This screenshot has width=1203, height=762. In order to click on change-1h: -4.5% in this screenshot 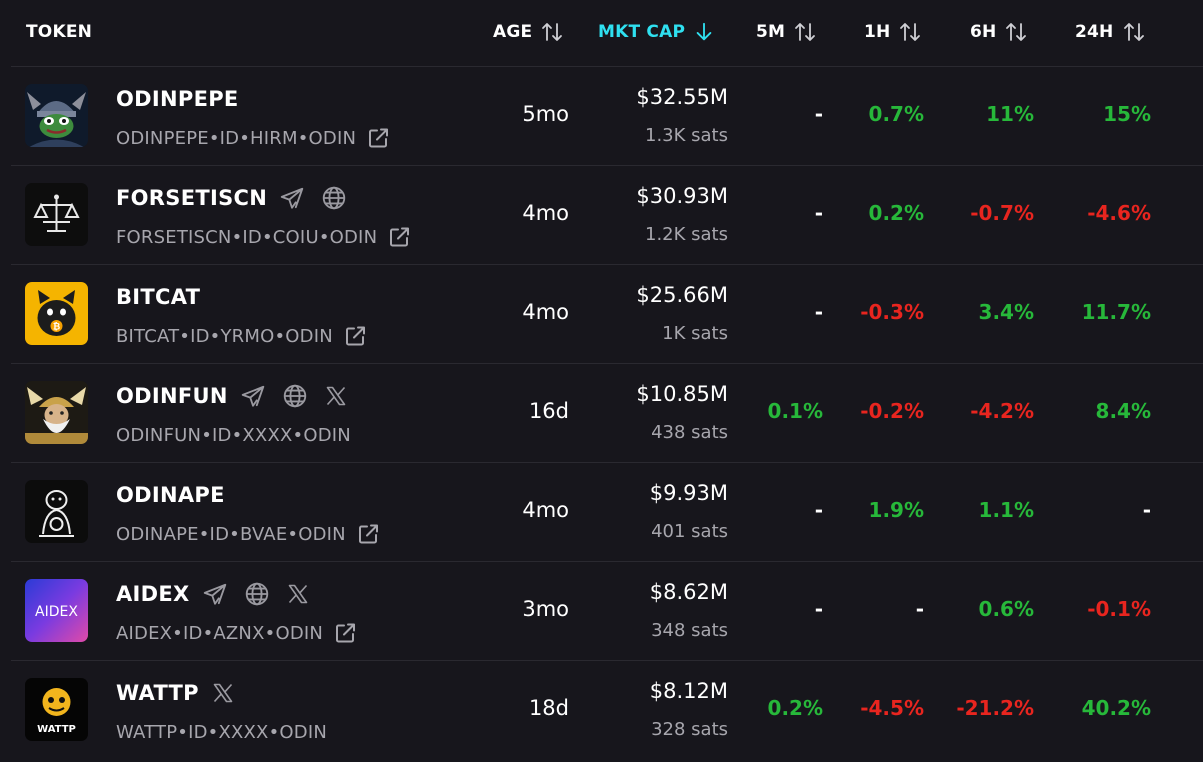, I will do `click(892, 708)`.